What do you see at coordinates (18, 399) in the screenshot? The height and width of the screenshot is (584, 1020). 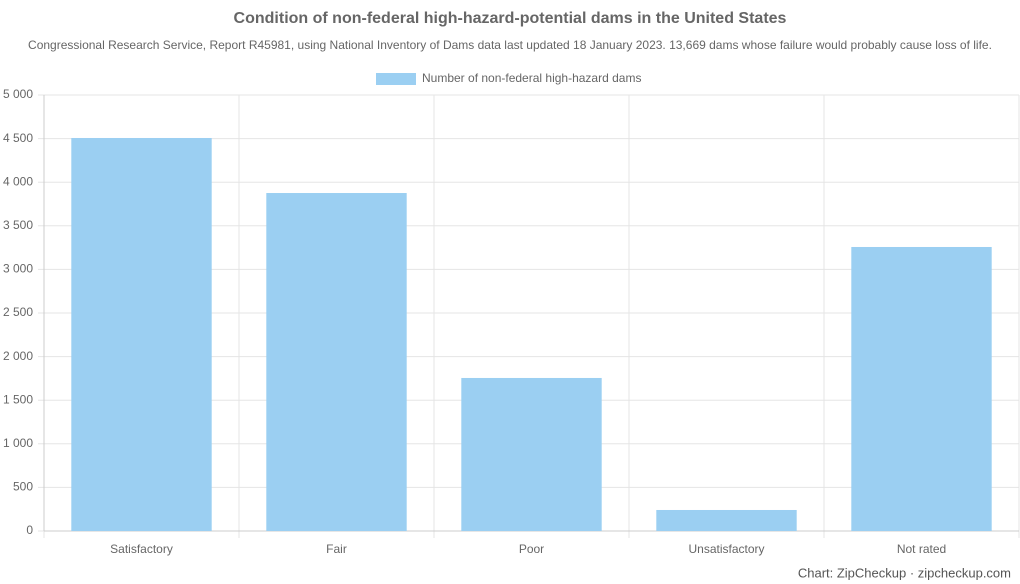 I see `y-tick-label: 1 500` at bounding box center [18, 399].